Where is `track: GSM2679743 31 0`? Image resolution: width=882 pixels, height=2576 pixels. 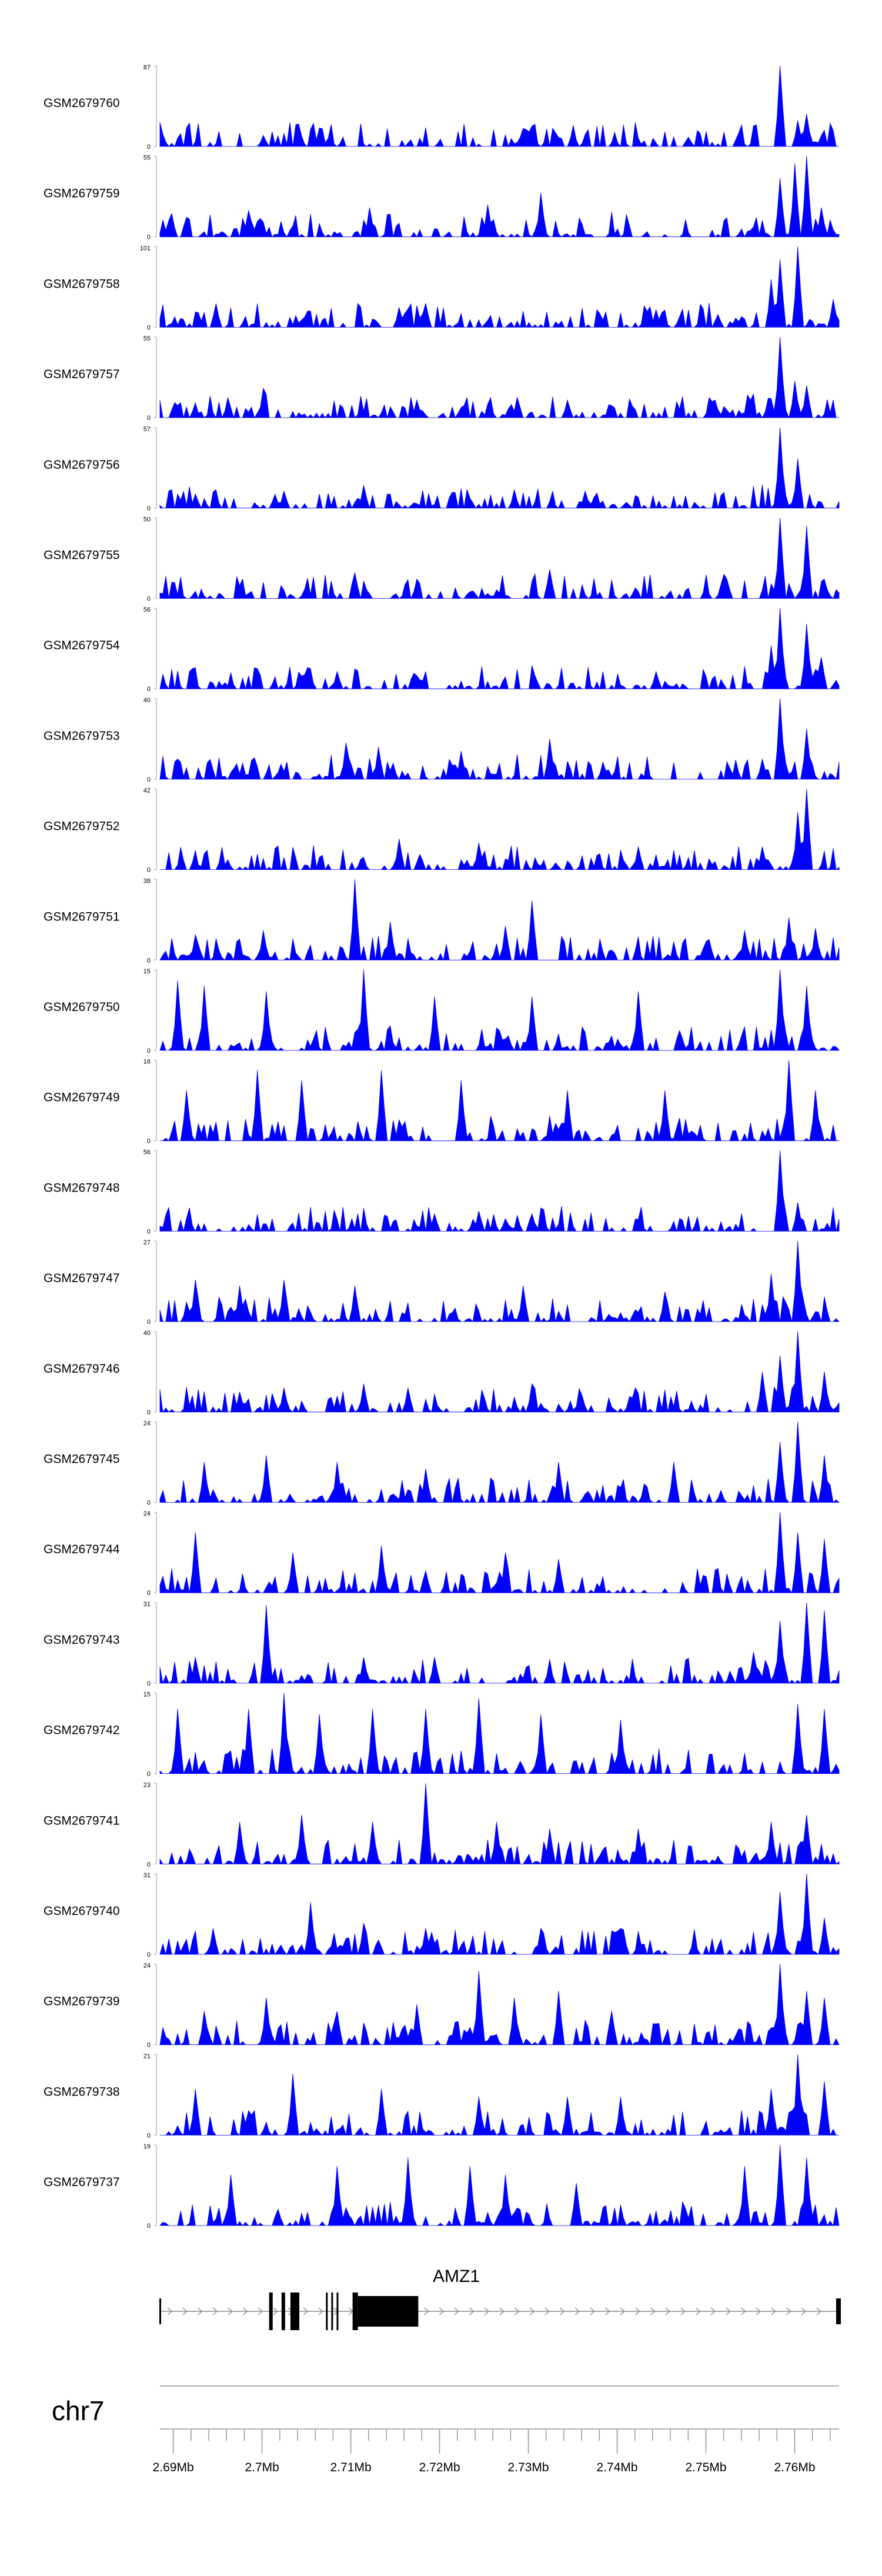
track: GSM2679743 31 0 is located at coordinates (442, 1644).